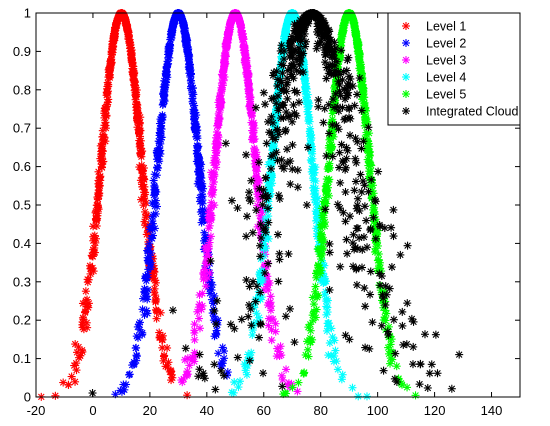 Image resolution: width=550 pixels, height=426 pixels. What do you see at coordinates (446, 95) in the screenshot?
I see `legend-label: Level 5` at bounding box center [446, 95].